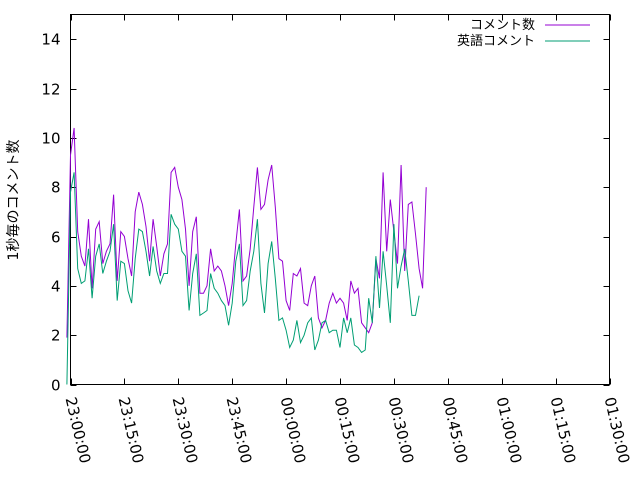 The height and width of the screenshot is (480, 640). Describe the element at coordinates (50, 139) in the screenshot. I see `y-tick-label: 10` at that location.